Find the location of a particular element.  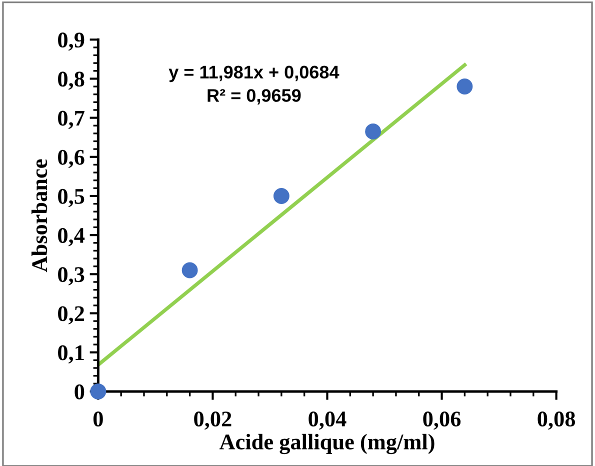

annotation: y = 11,981x + 0,0684 R² = 0,9659 is located at coordinates (254, 85).